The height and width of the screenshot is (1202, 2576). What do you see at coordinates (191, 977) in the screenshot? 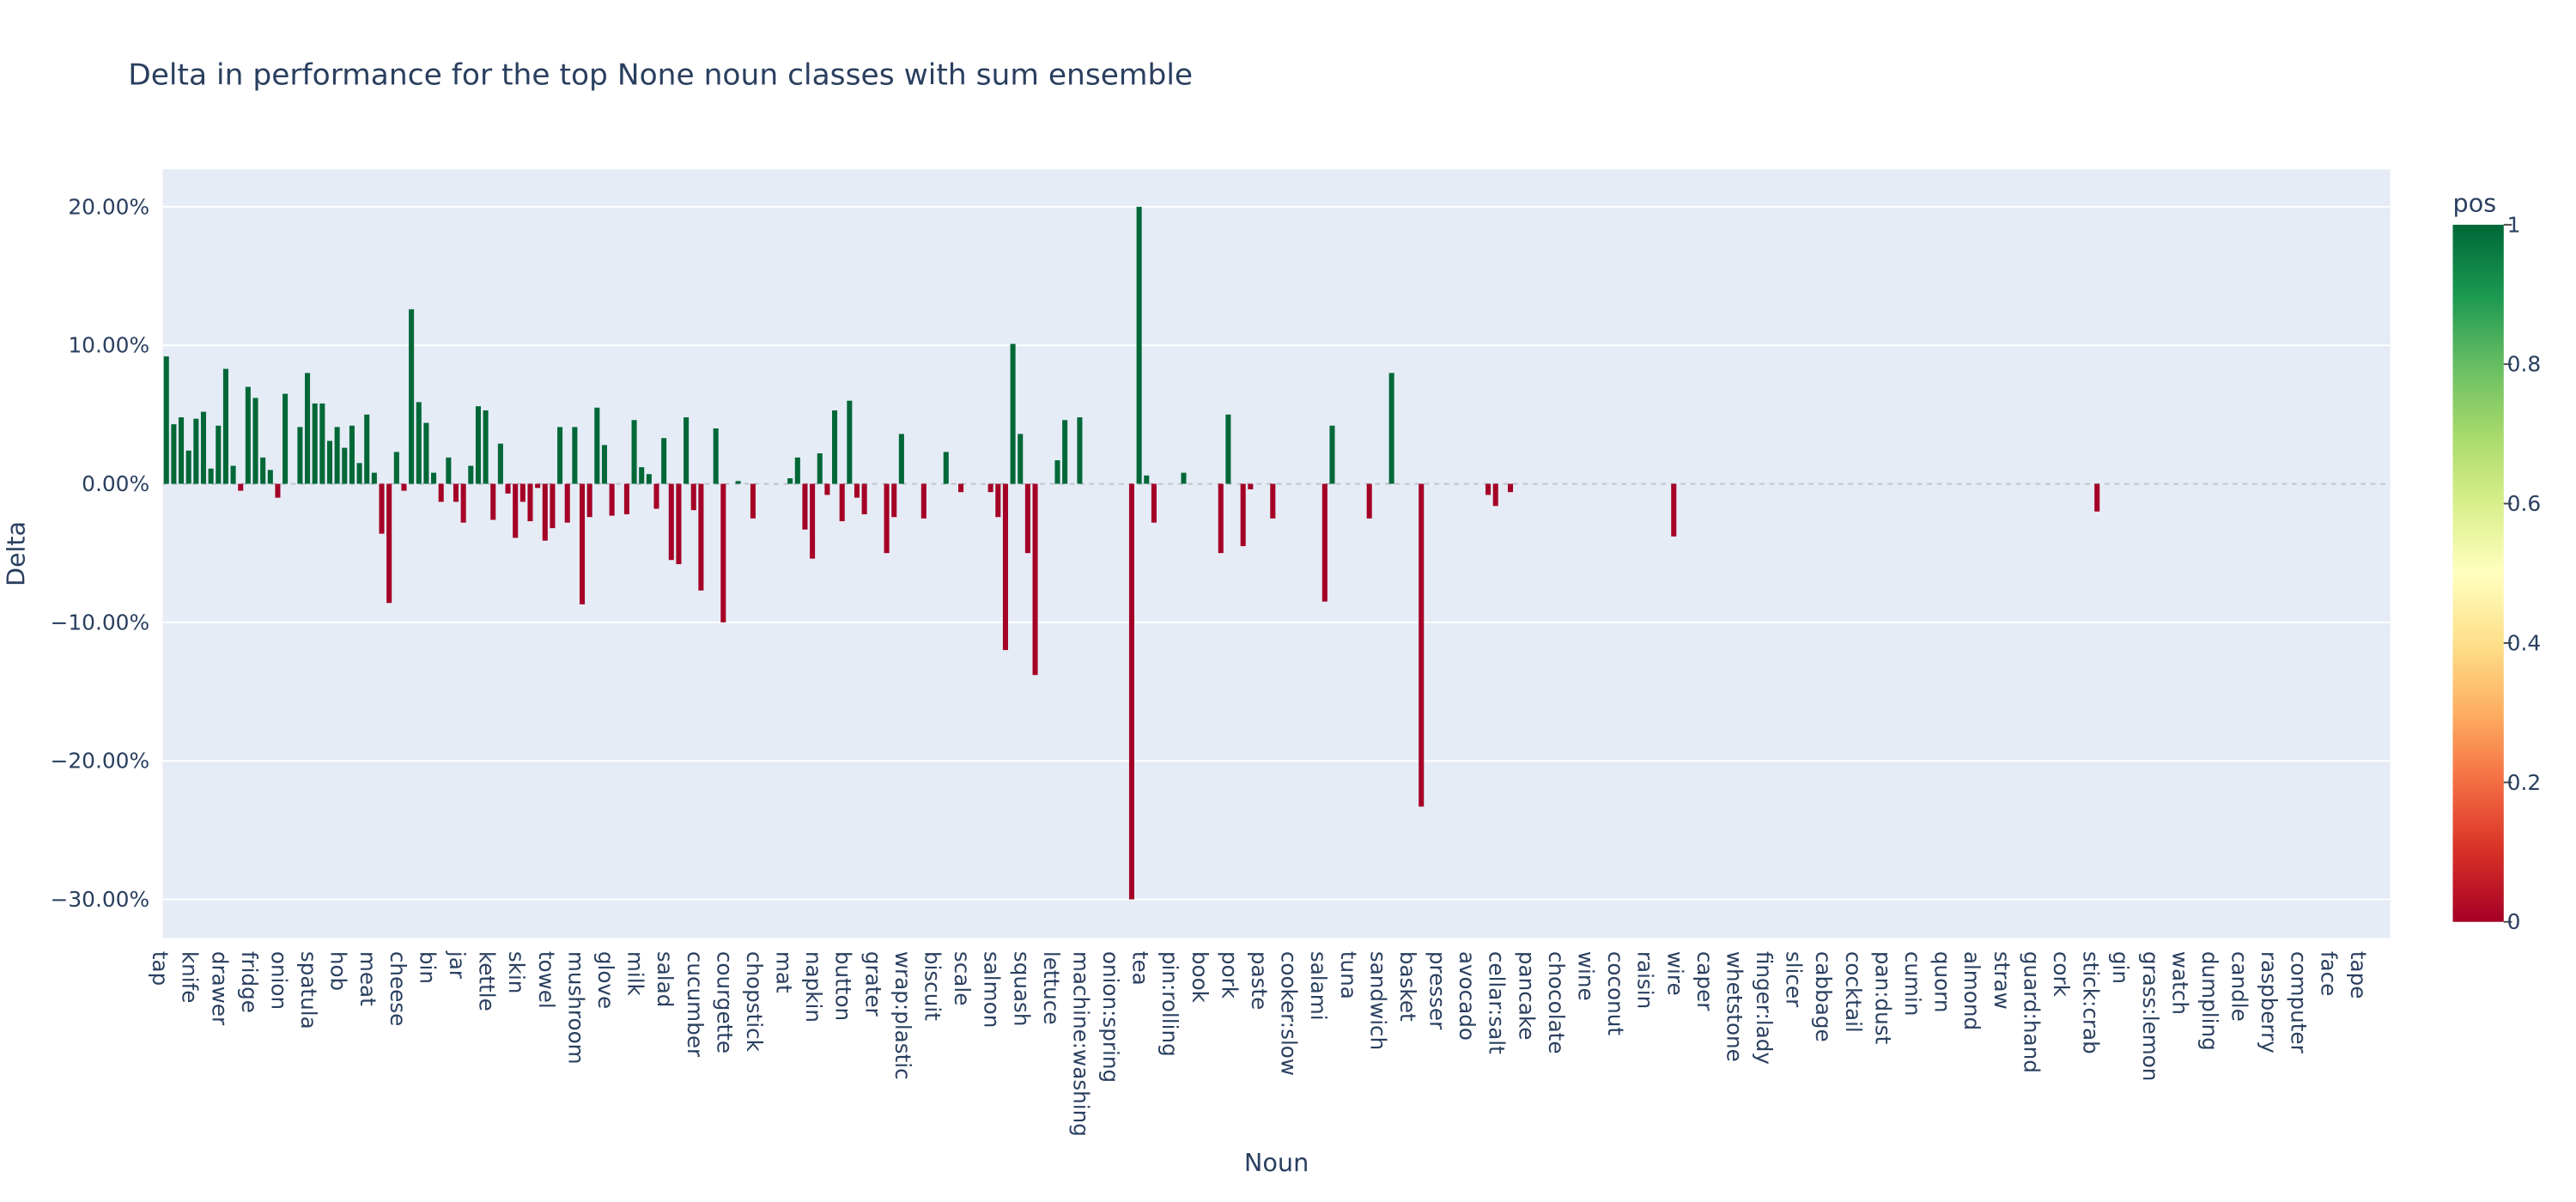
I see `x-tick-label: knife` at bounding box center [191, 977].